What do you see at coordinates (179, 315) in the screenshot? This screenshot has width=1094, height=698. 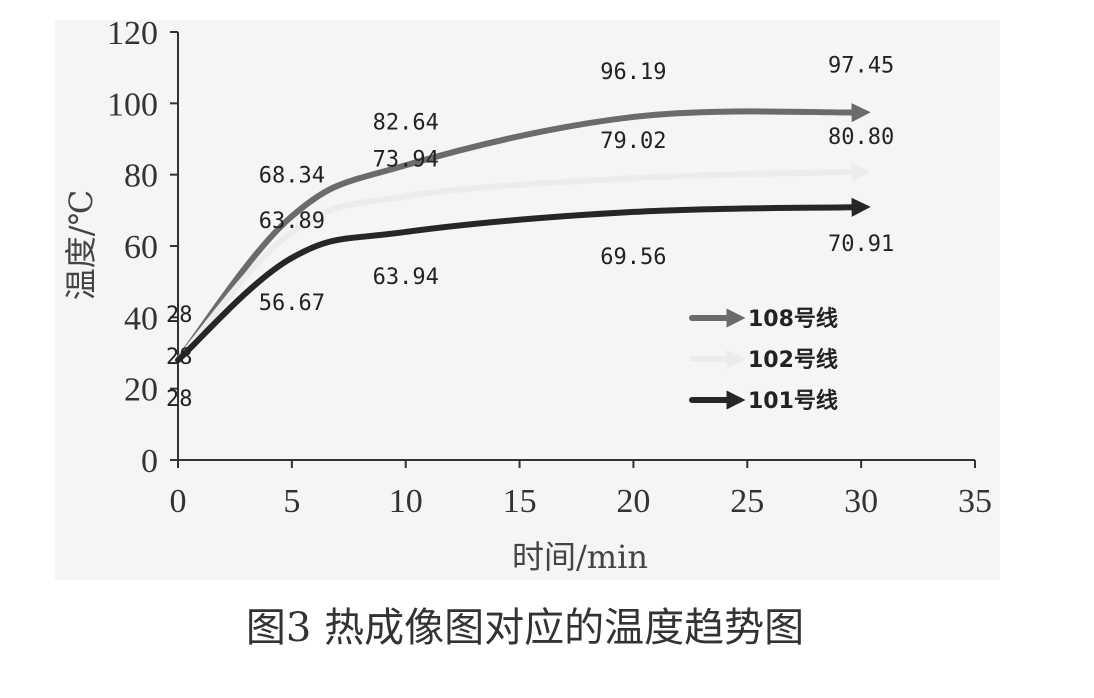 I see `data-label-108: 28` at bounding box center [179, 315].